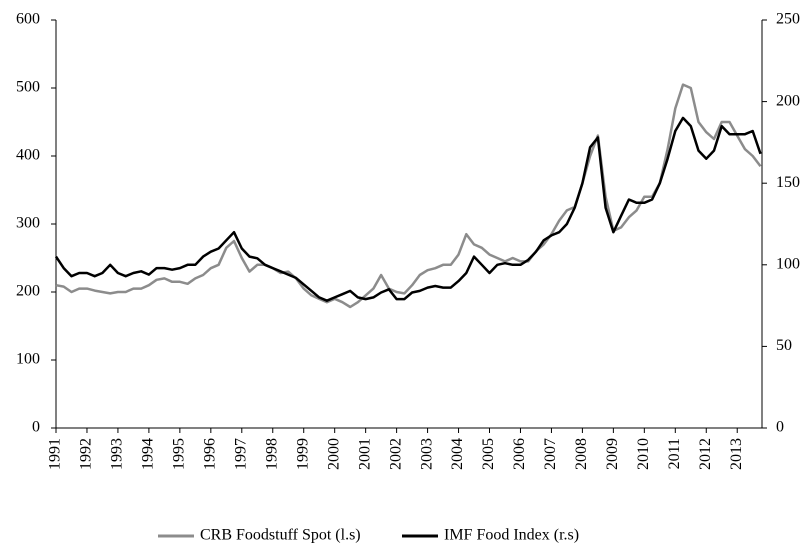 The height and width of the screenshot is (546, 809). I want to click on y2-tick-label: 0, so click(780, 427).